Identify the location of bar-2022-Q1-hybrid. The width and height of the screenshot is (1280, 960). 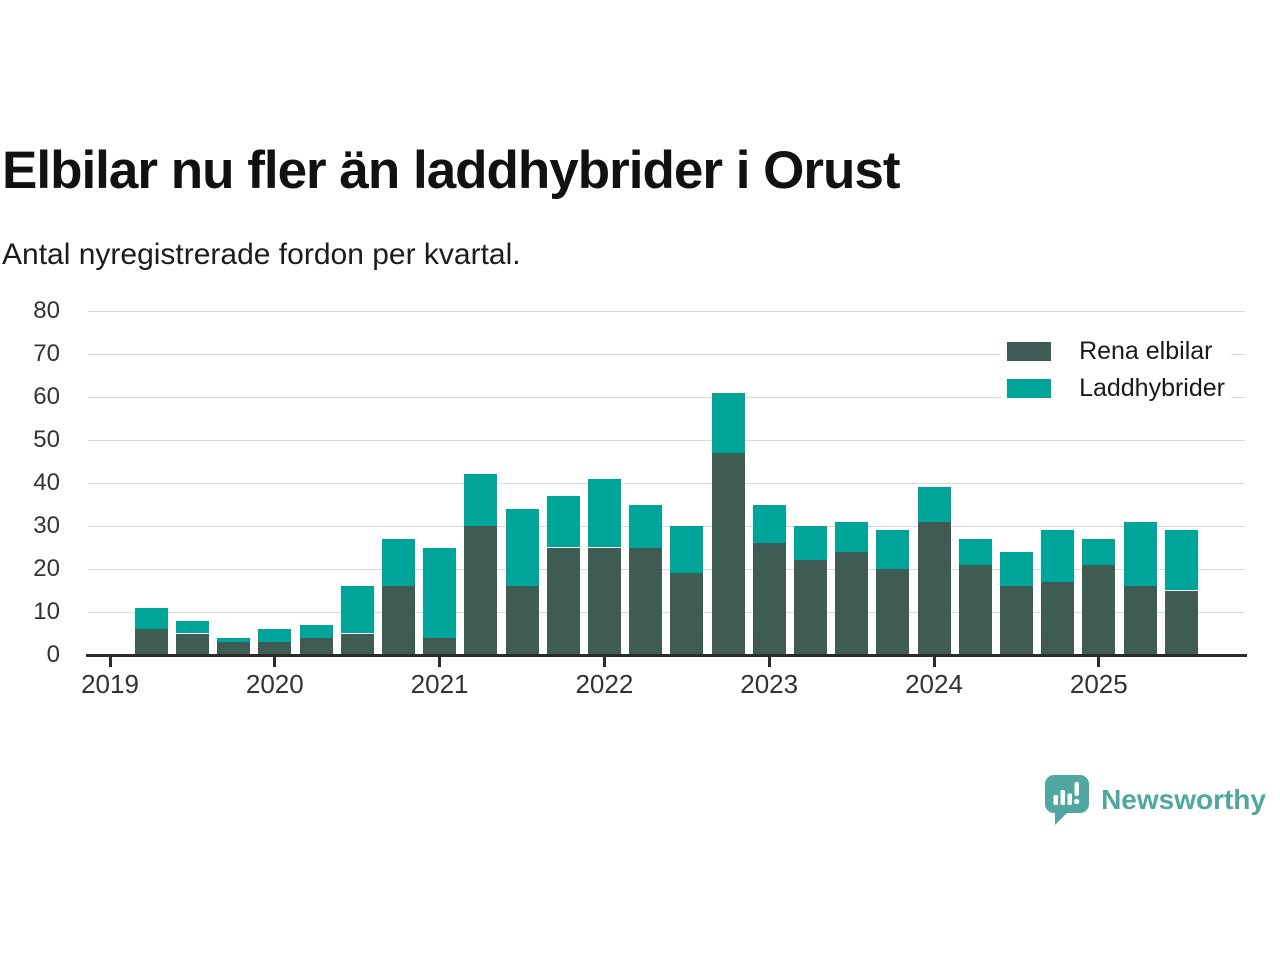
(604, 513).